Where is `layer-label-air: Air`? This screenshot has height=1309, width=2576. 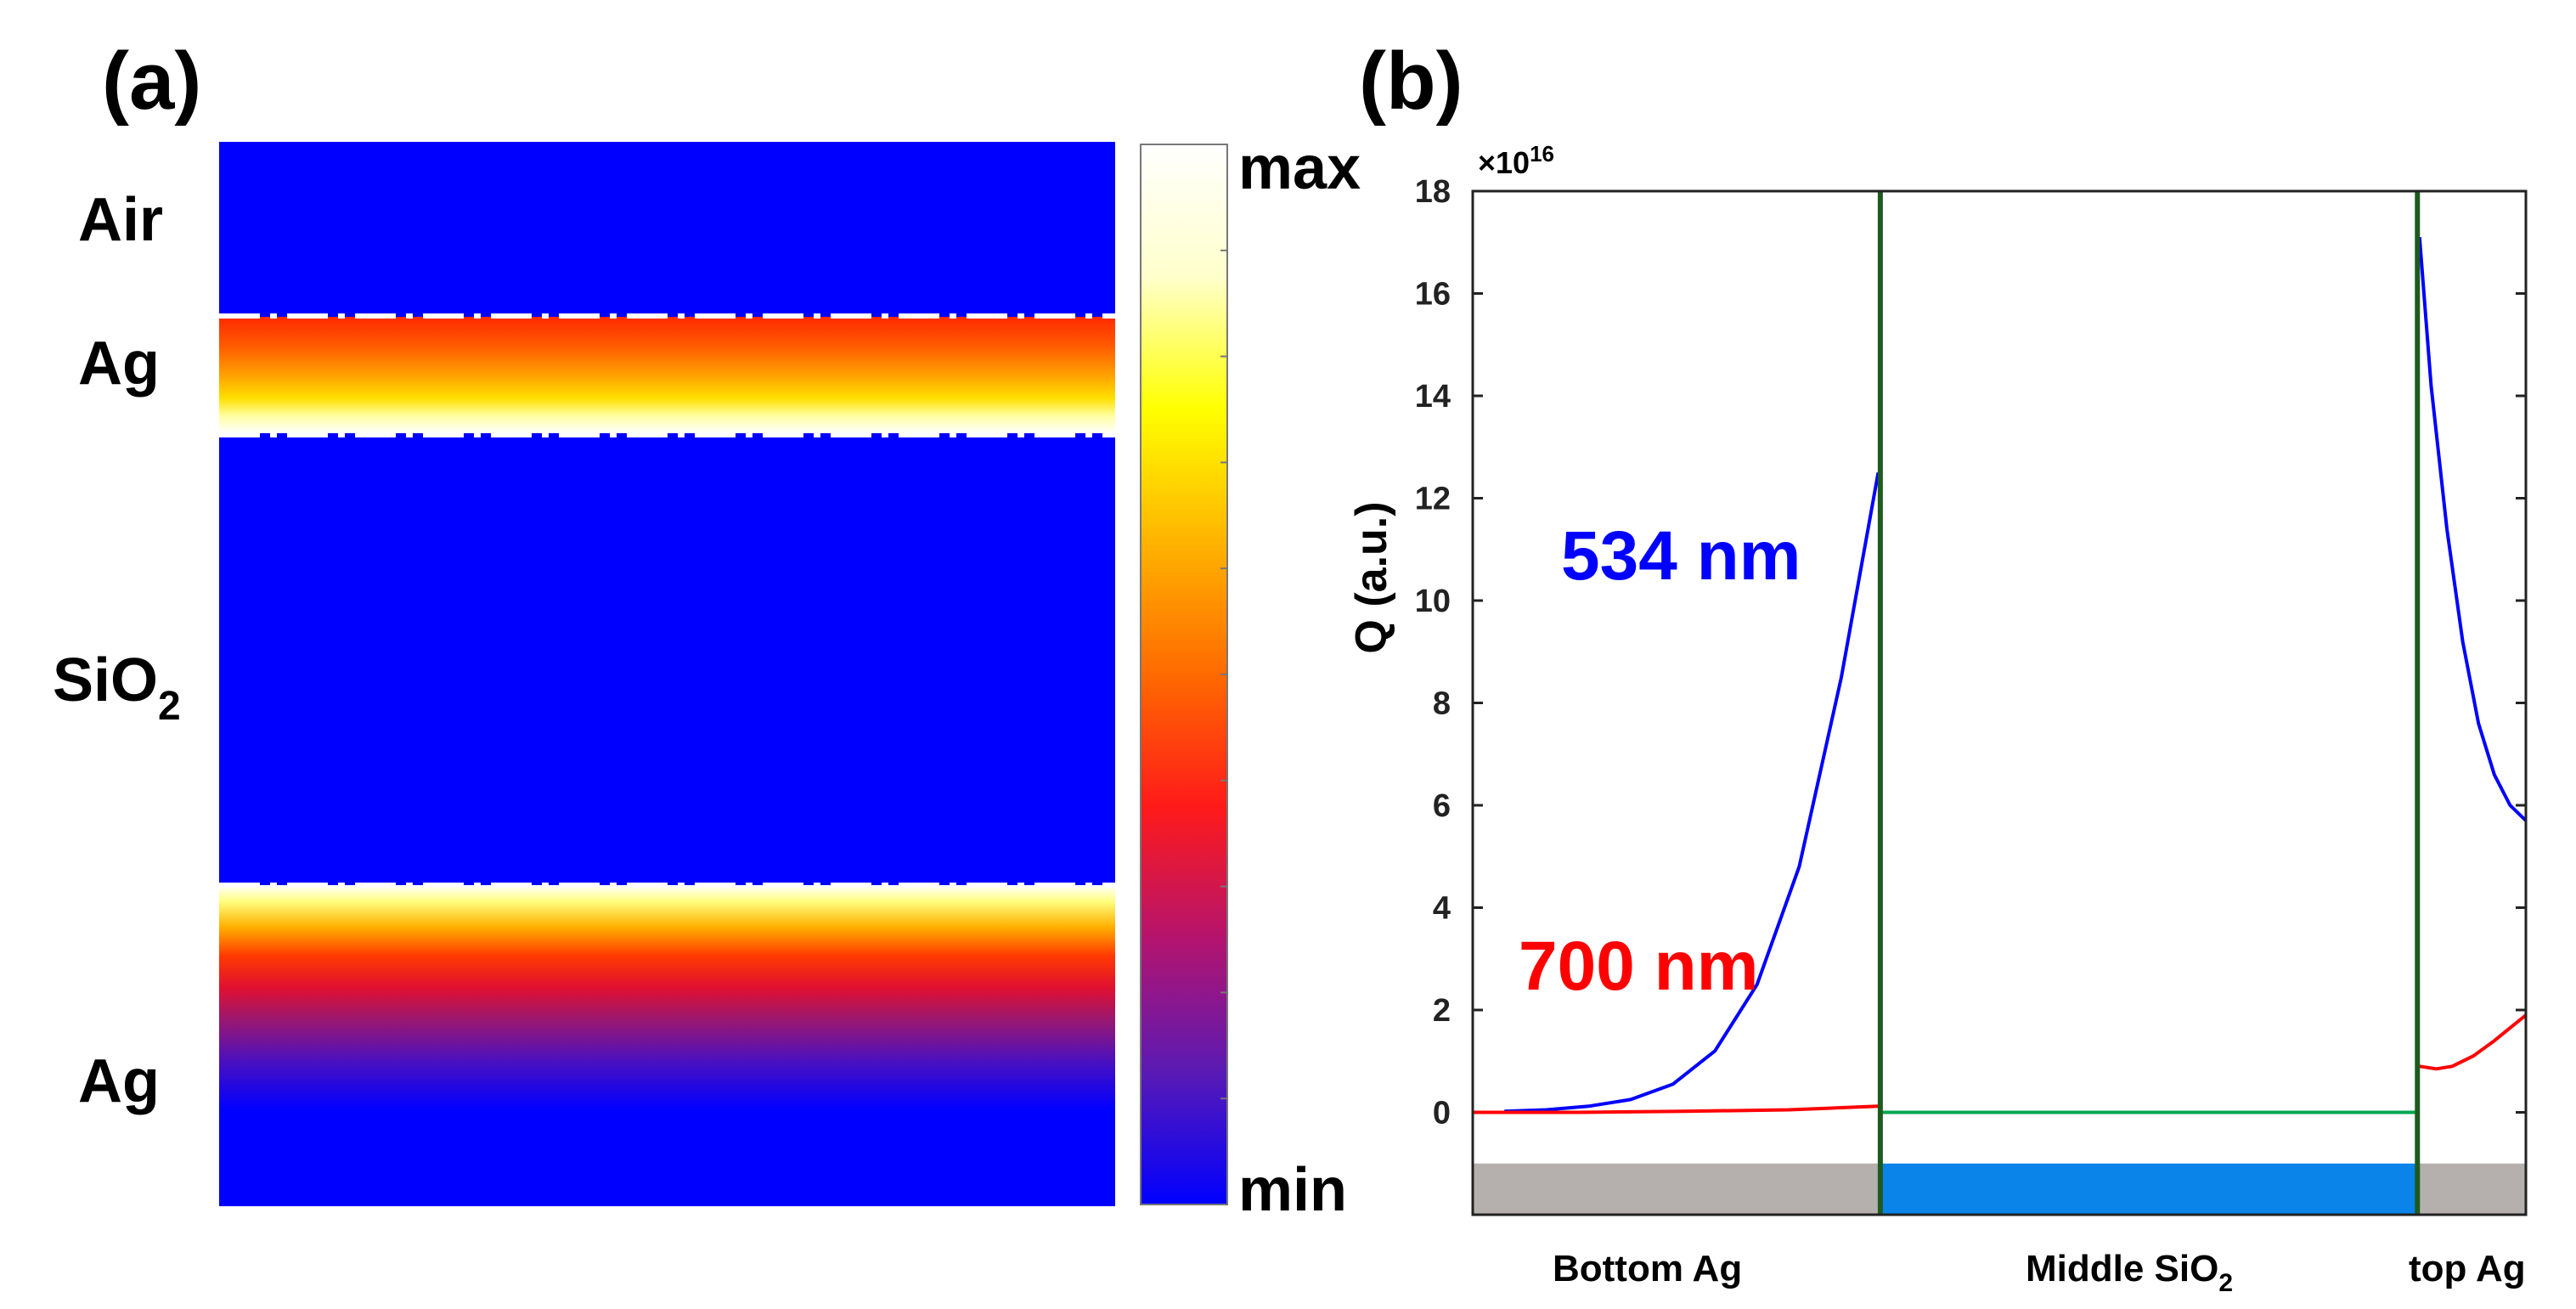 layer-label-air: Air is located at coordinates (120, 220).